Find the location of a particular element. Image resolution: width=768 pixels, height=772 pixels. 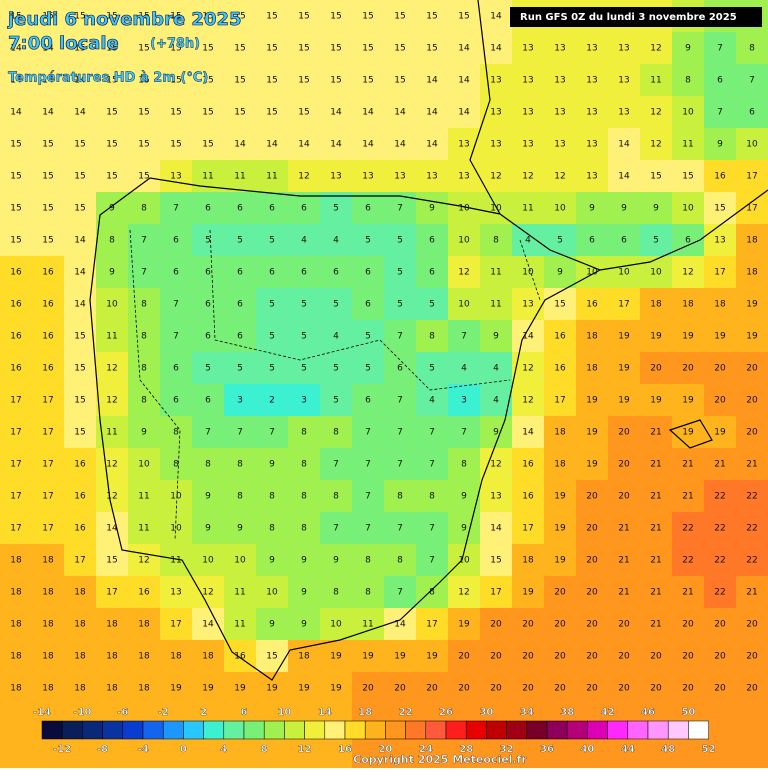

temperature: 10 is located at coordinates (656, 273).